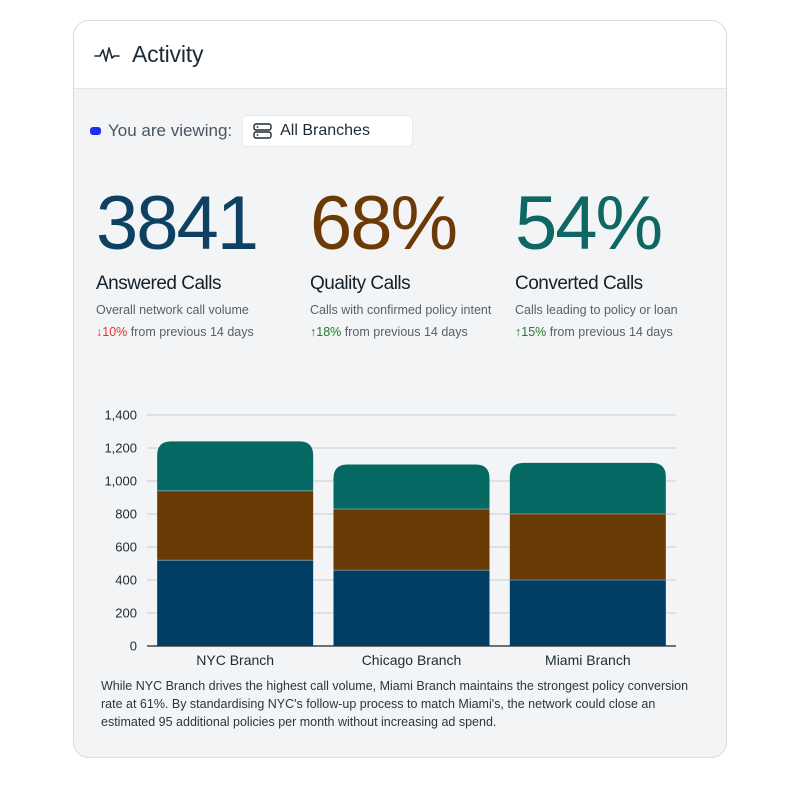 This screenshot has width=800, height=800. I want to click on trend-value: 15%, so click(534, 332).